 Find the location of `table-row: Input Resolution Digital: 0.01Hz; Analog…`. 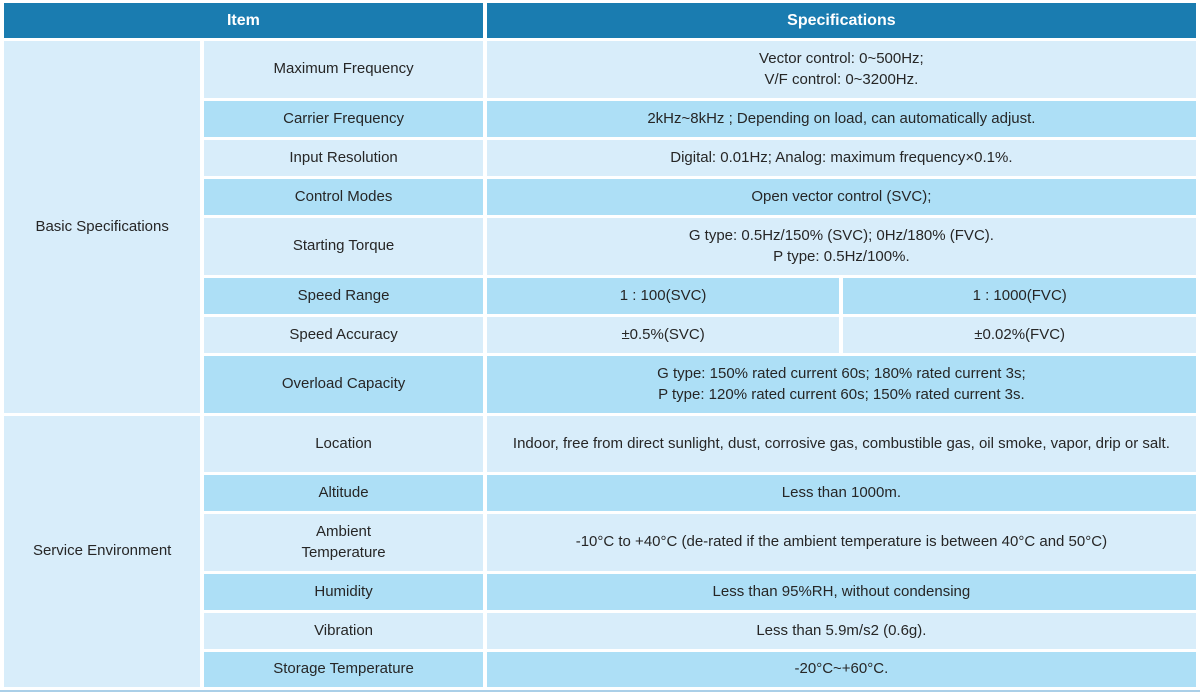

table-row: Input Resolution Digital: 0.01Hz; Analog… is located at coordinates (600, 158).